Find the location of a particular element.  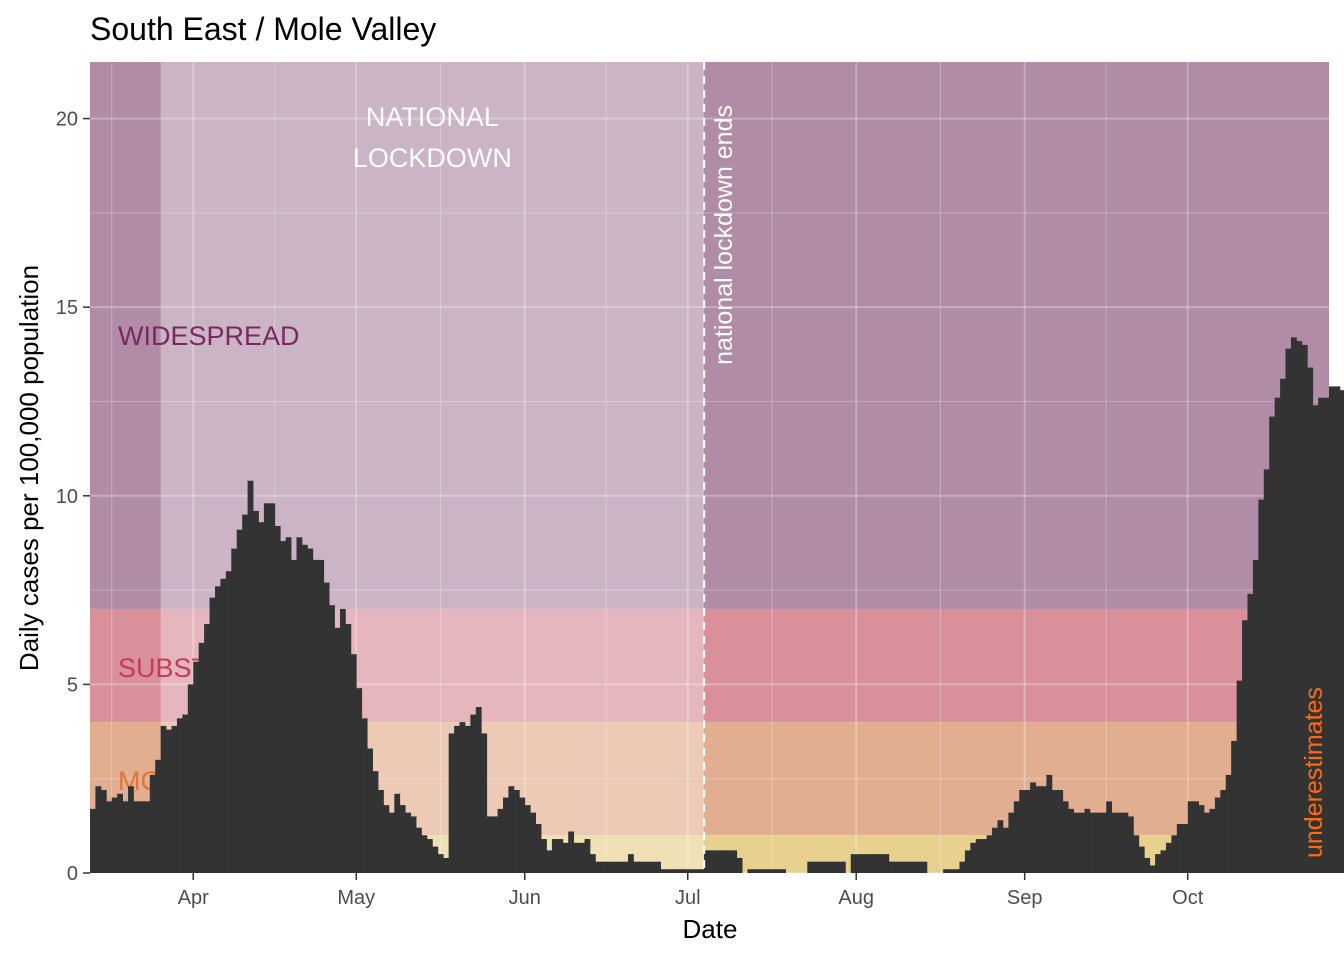

y-axis: 0 5 10 15 20 is located at coordinates (73, 497).